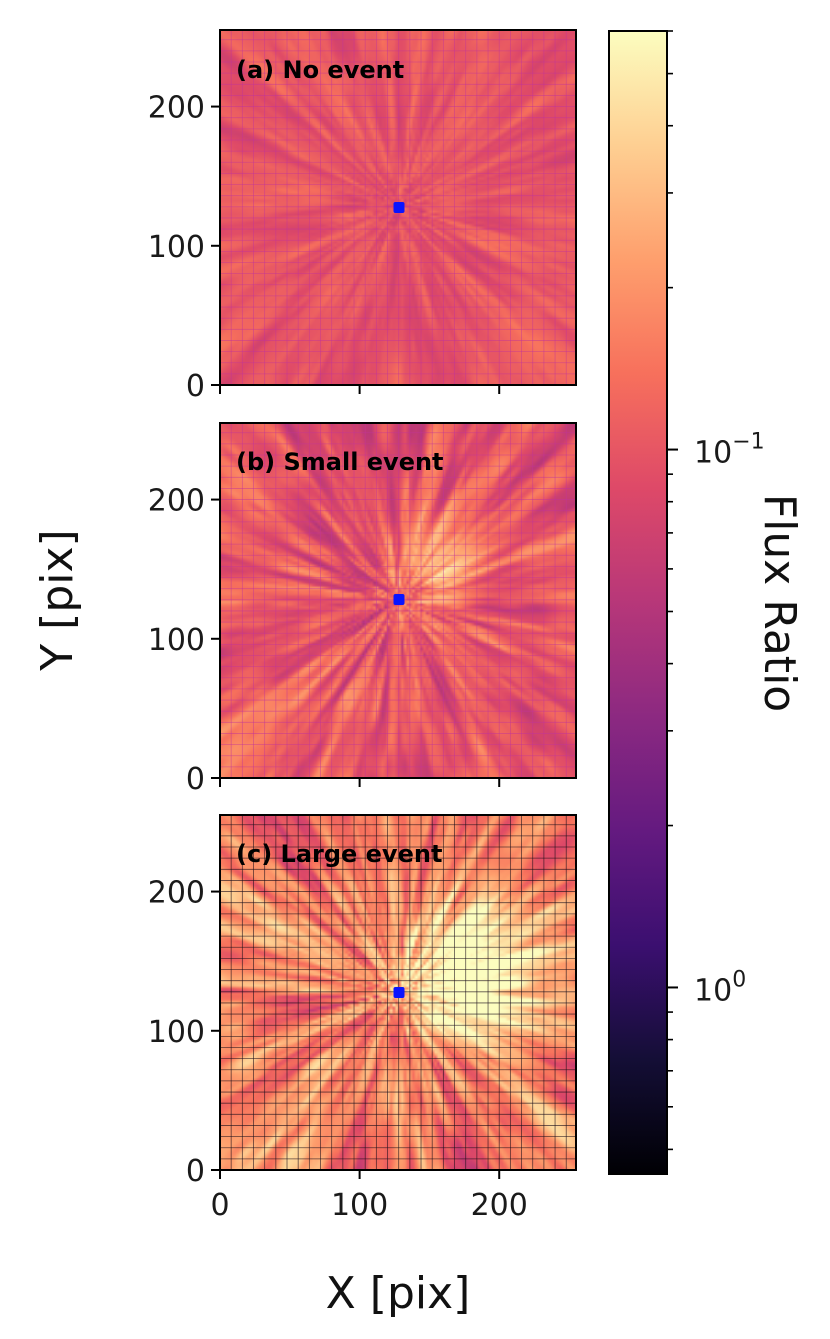 The image size is (830, 1339). I want to click on panel-b-star-marker, so click(399, 599).